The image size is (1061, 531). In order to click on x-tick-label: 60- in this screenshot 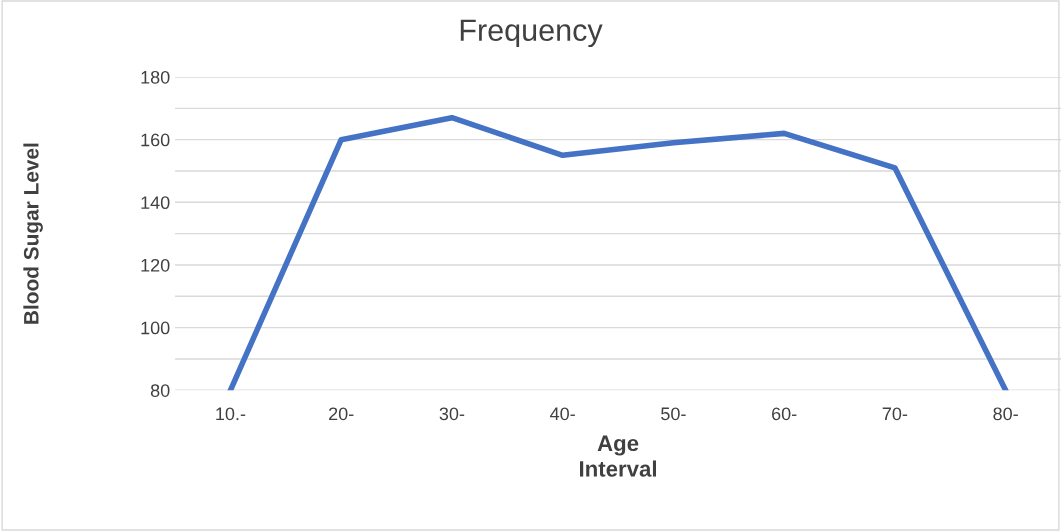, I will do `click(784, 414)`.